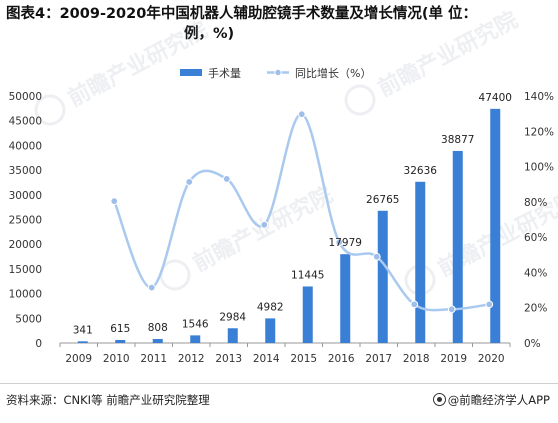 This screenshot has height=423, width=558. I want to click on legend: 手术量 同比增长（%）, so click(275, 73).